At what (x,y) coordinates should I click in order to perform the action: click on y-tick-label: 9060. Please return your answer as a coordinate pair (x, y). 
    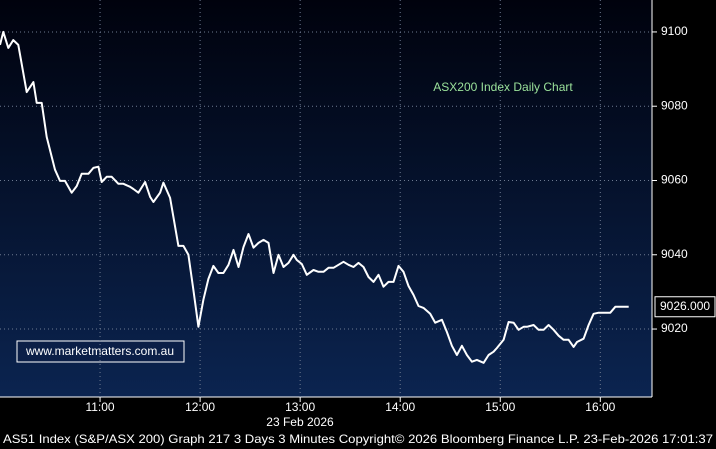
    Looking at the image, I should click on (674, 180).